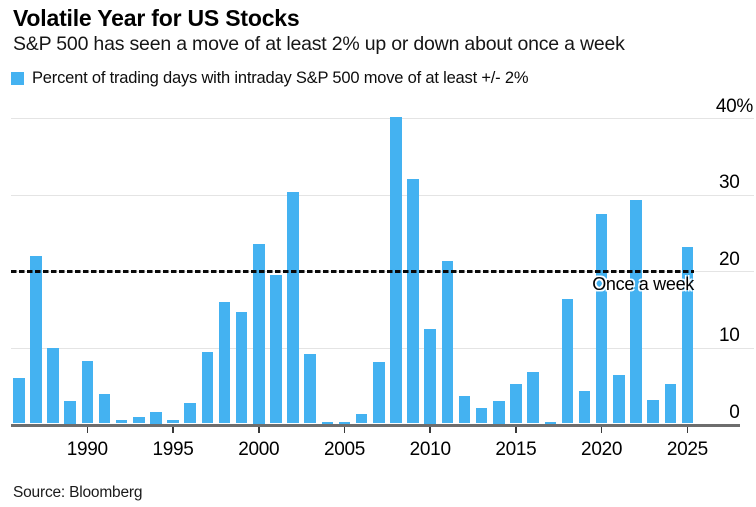 The height and width of the screenshot is (507, 756). Describe the element at coordinates (156, 18) in the screenshot. I see `page-title: Volatile Year for US Stocks` at that location.